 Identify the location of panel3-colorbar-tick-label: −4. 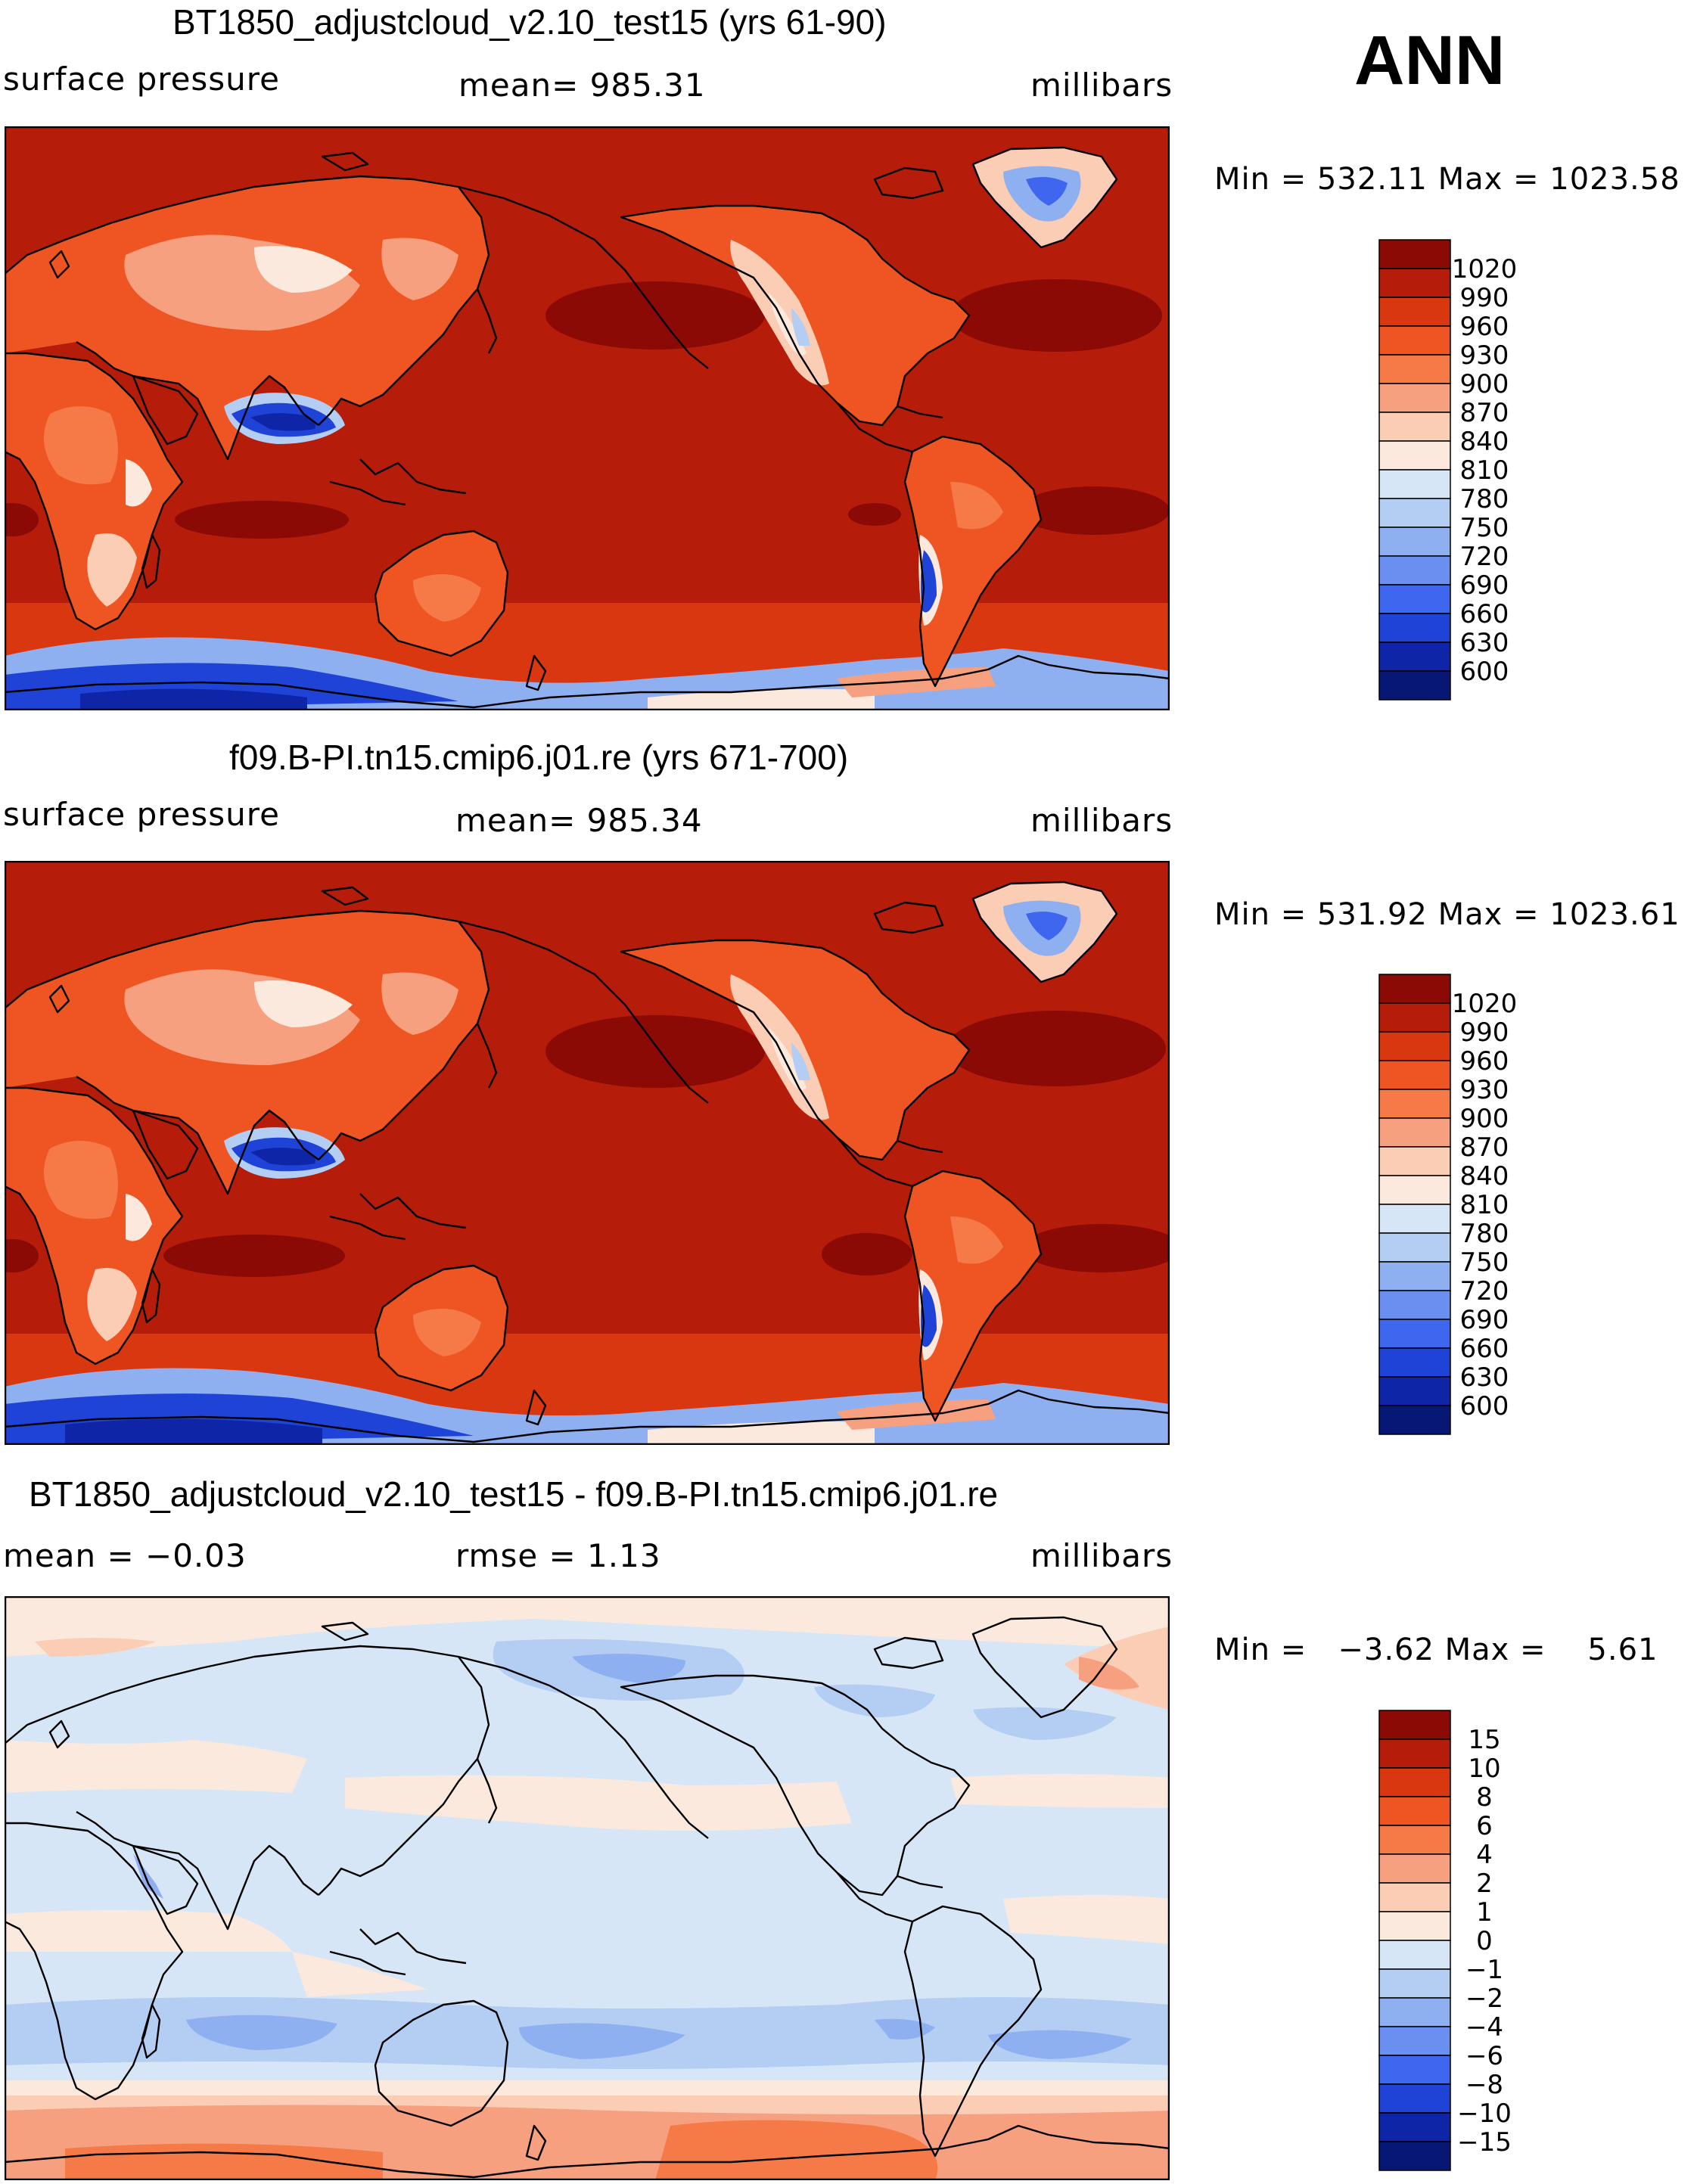
(1484, 2027).